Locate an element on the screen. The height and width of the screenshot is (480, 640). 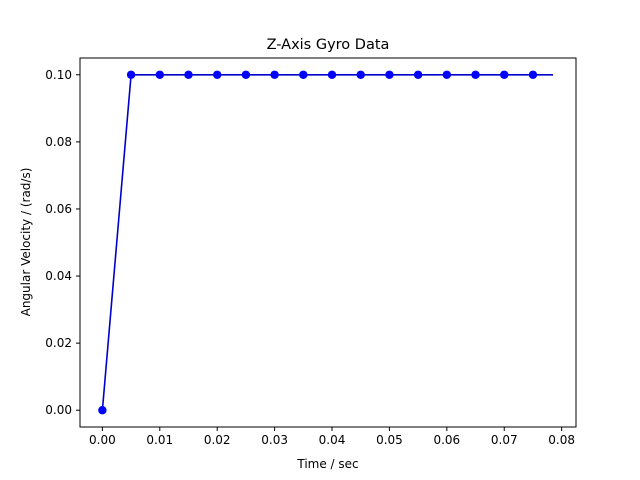
y-tick-label: 0.02 is located at coordinates (58, 343).